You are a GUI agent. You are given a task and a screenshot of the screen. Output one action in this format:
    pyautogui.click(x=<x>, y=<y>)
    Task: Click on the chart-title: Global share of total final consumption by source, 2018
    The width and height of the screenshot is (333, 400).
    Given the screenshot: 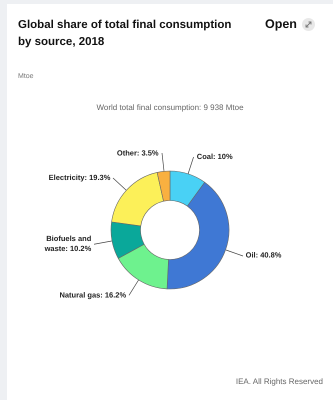 What is the action you would take?
    pyautogui.click(x=125, y=34)
    